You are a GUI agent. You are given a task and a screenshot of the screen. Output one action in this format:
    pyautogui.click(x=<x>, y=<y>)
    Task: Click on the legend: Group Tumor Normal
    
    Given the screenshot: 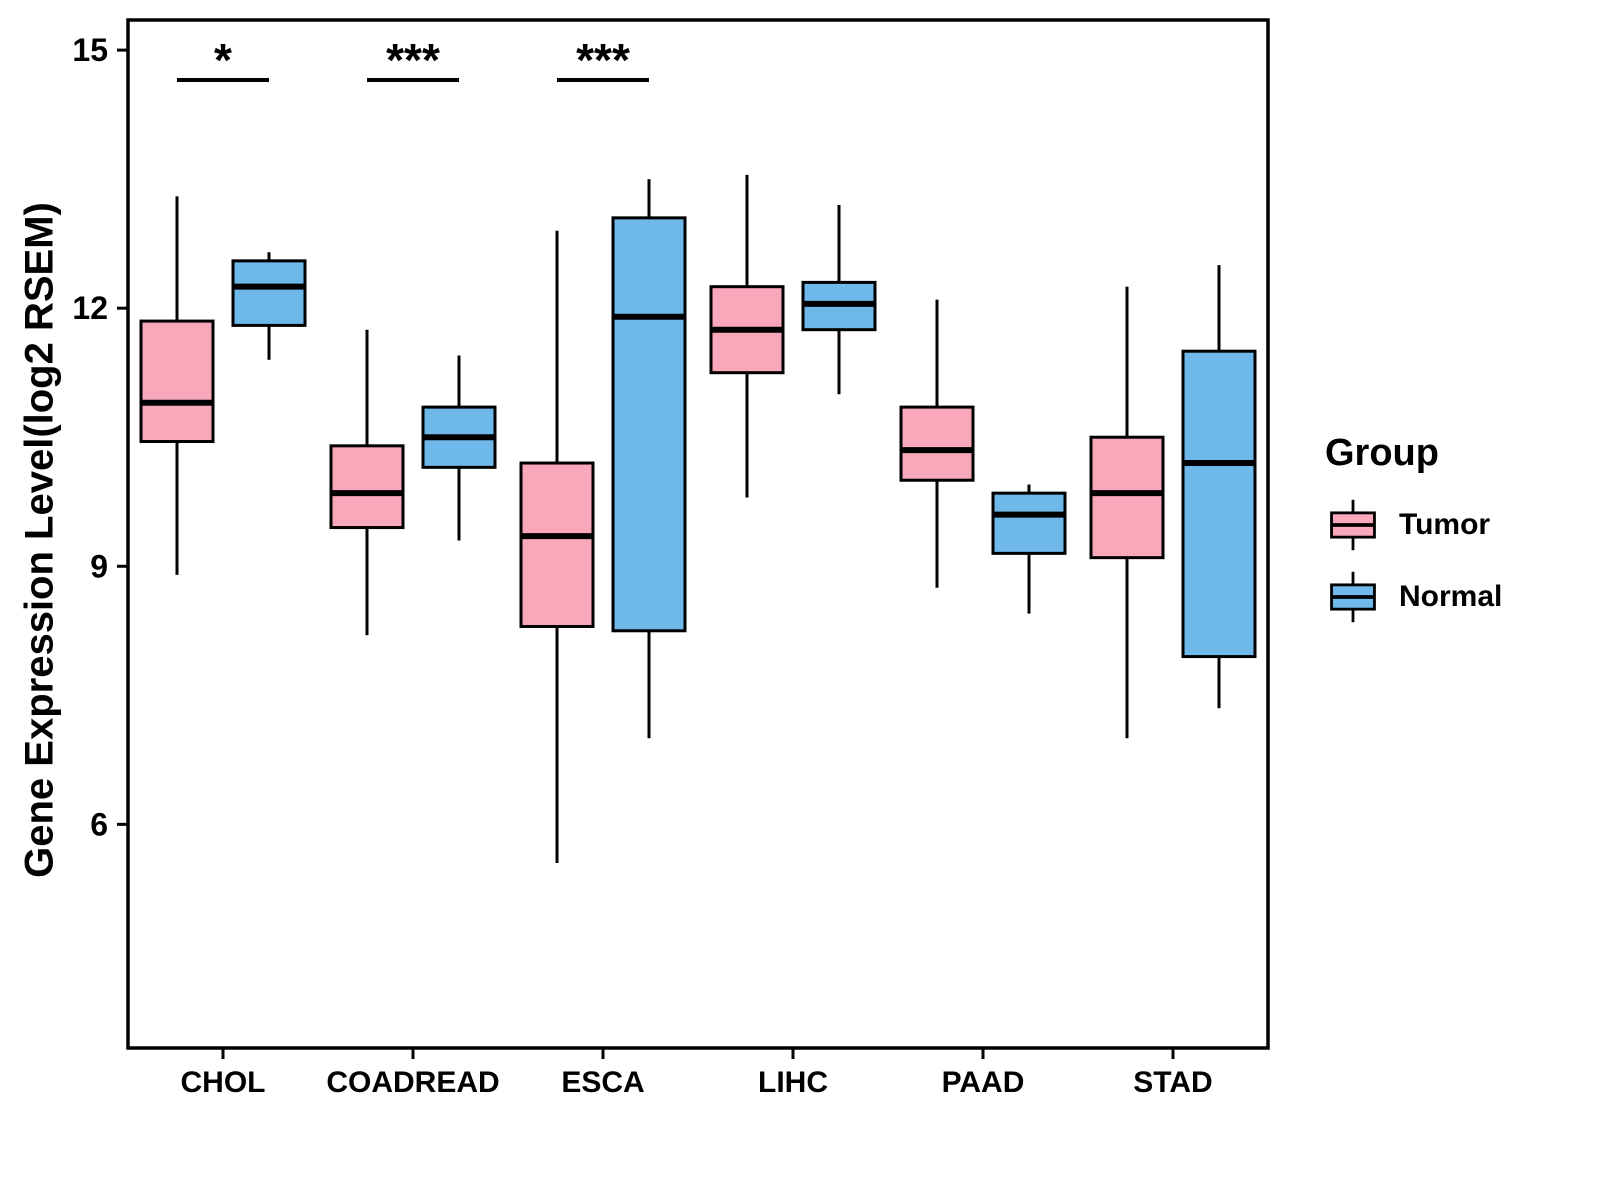 What is the action you would take?
    pyautogui.click(x=1413, y=536)
    